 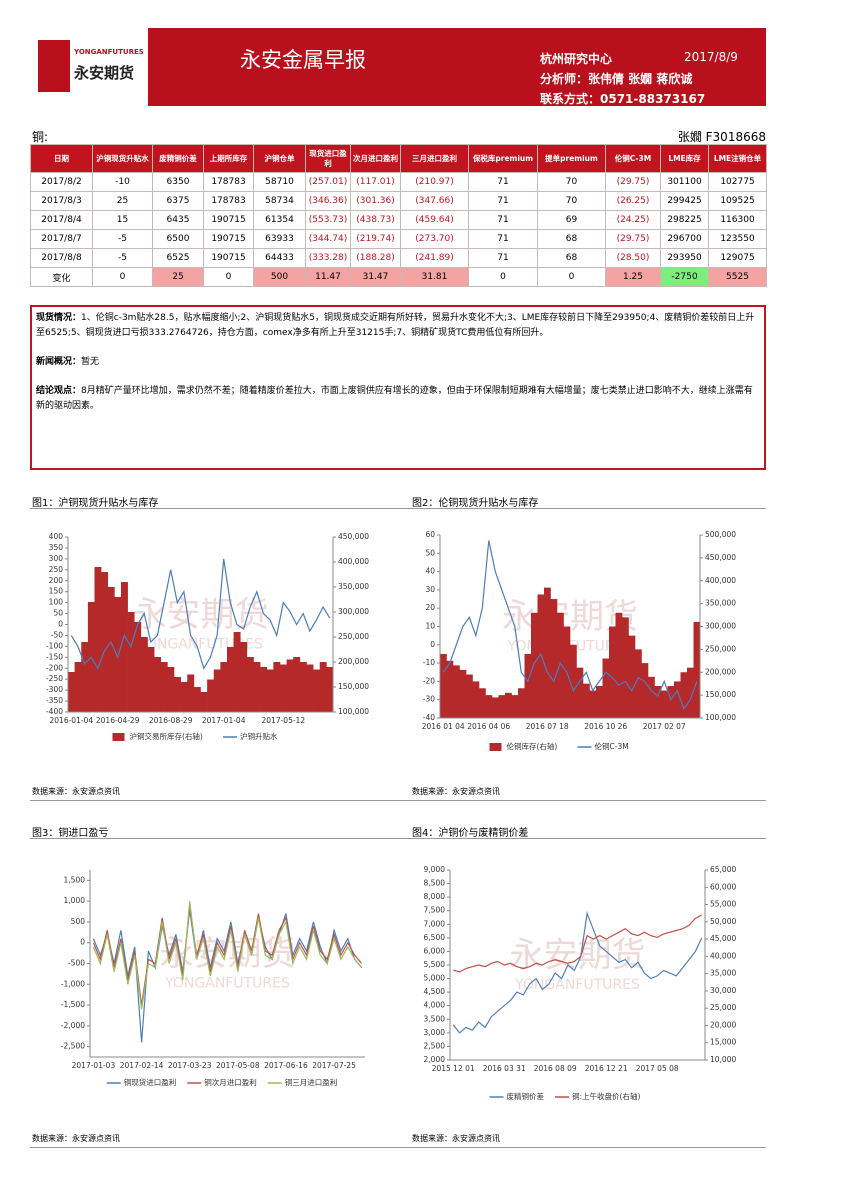 I want to click on y2-tick-label: 250,000, so click(x=720, y=648).